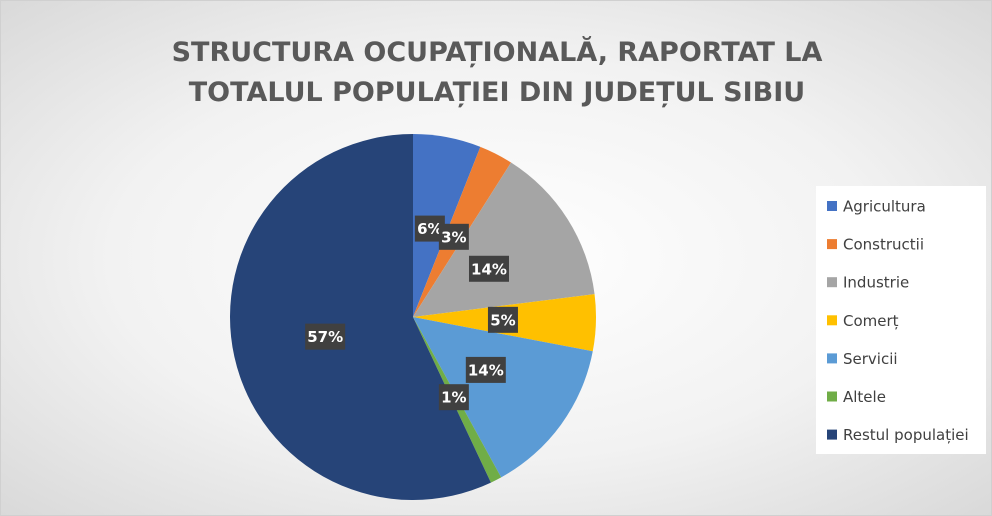 This screenshot has width=992, height=516. Describe the element at coordinates (429, 229) in the screenshot. I see `data-label: 6%` at that location.